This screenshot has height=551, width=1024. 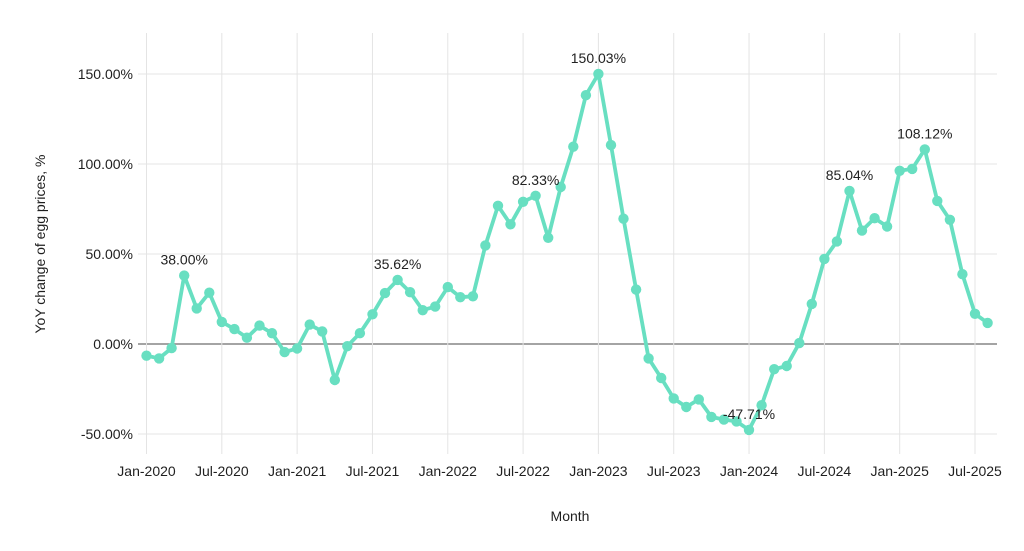 I want to click on x-tick-label: Jan-2020, so click(x=146, y=471).